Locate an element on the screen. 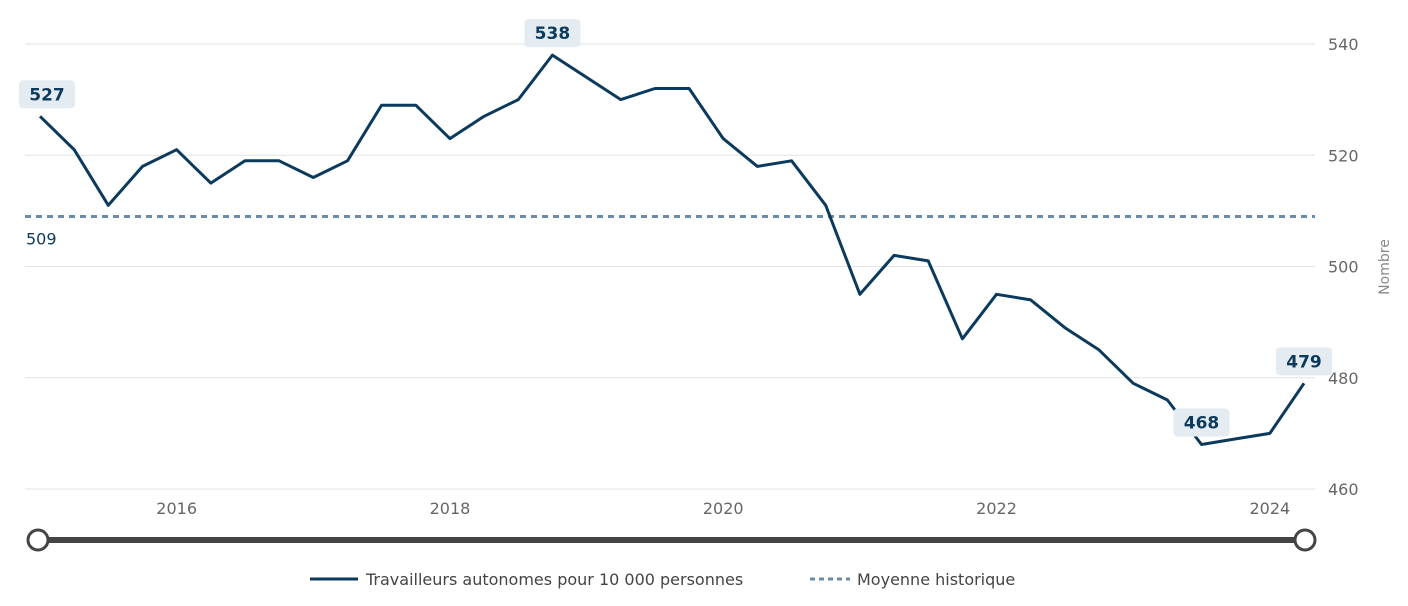  y-tick-label: 500 is located at coordinates (1343, 267).